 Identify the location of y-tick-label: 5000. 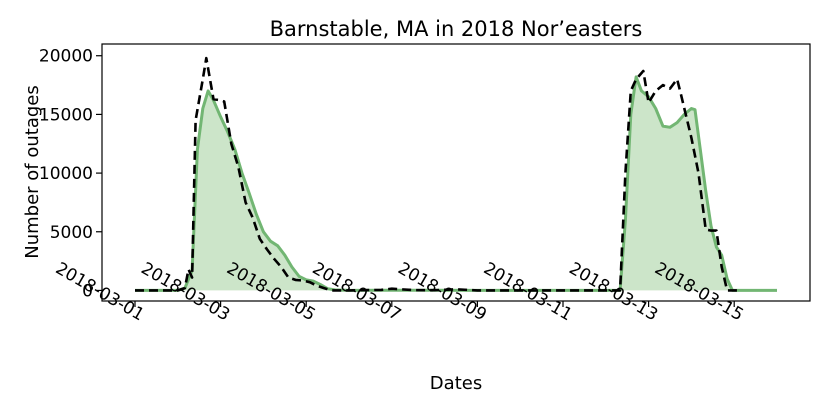
(71, 233).